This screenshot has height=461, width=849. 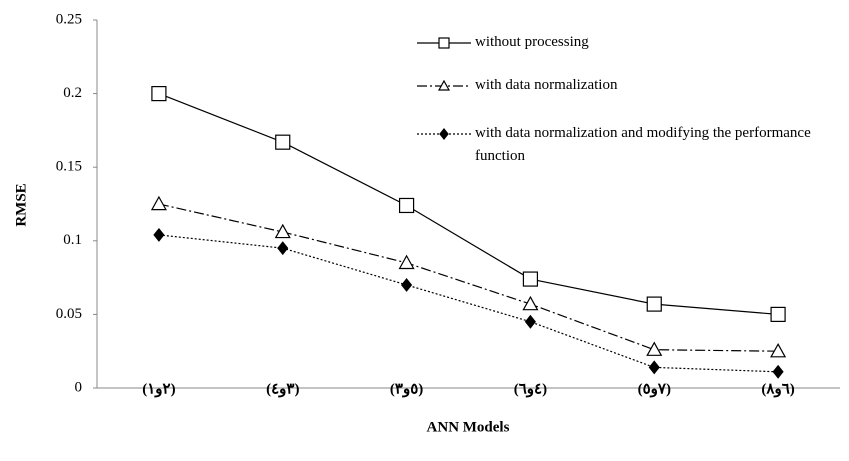 I want to click on legend-item: with data normalization, so click(x=622, y=85).